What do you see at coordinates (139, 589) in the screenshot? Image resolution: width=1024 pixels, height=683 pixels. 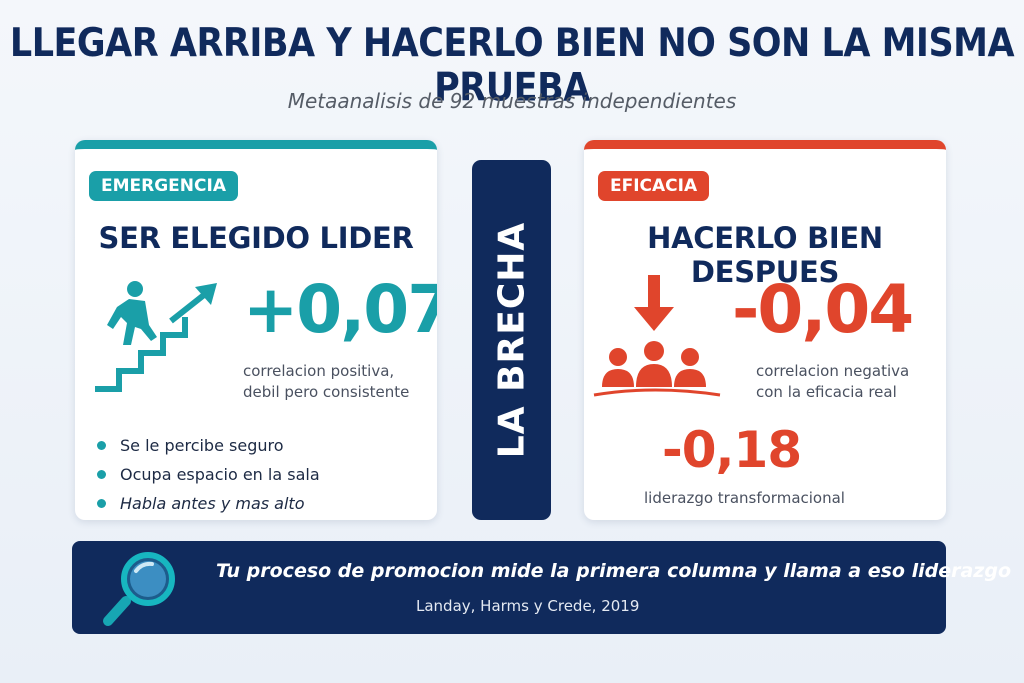 I see `magnifier-icon` at bounding box center [139, 589].